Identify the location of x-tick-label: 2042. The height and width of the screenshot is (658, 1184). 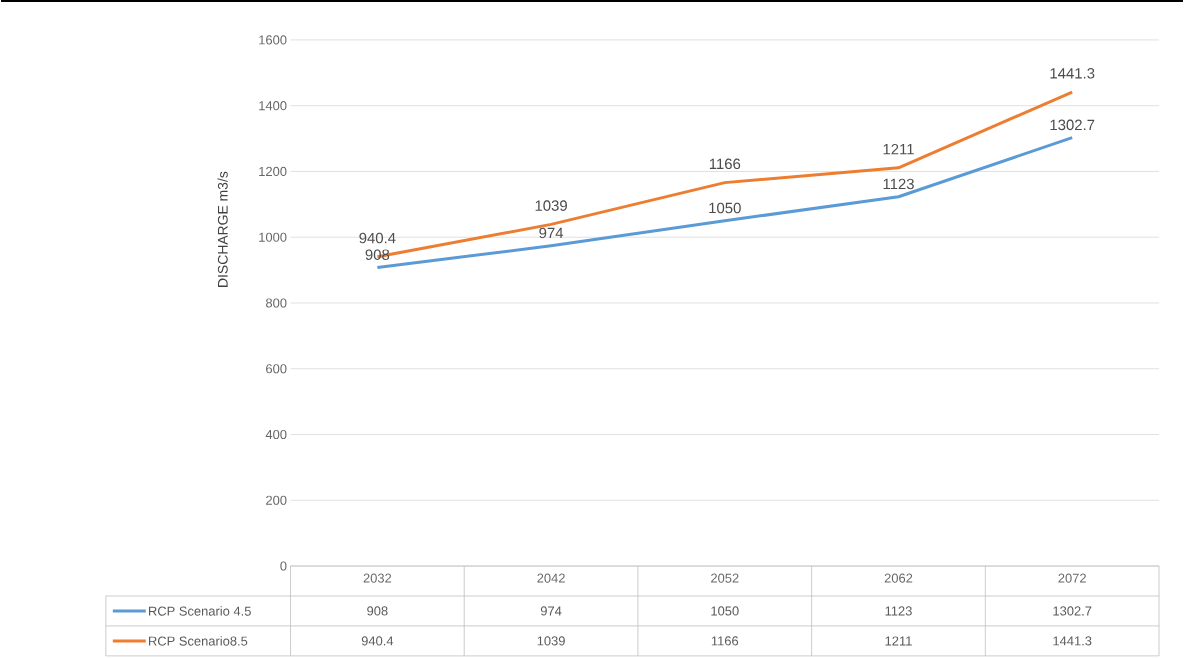
(551, 578).